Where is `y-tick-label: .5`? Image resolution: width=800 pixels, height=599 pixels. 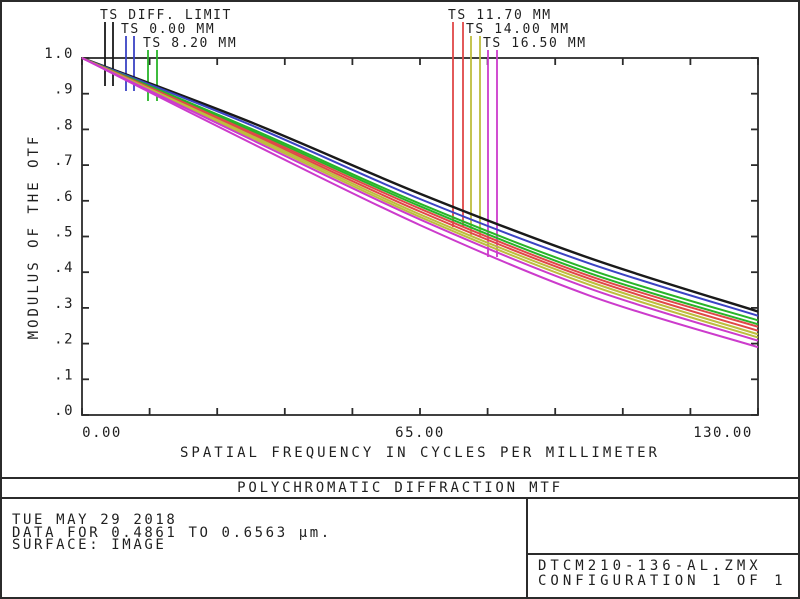
y-tick-label: .5 is located at coordinates (64, 233).